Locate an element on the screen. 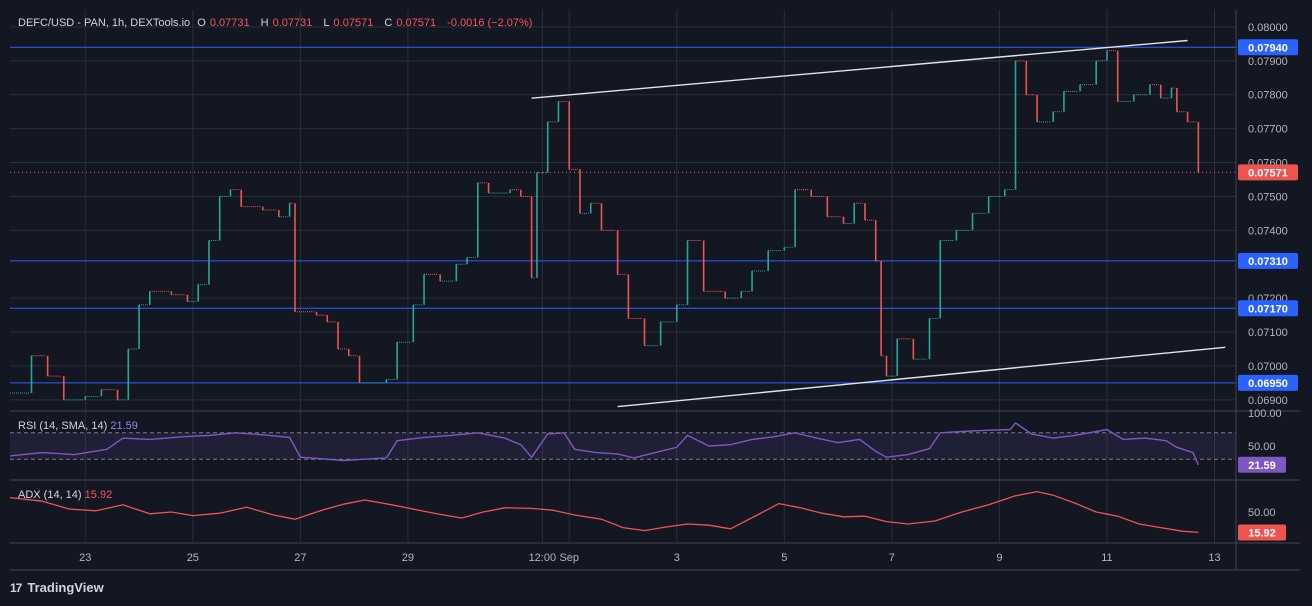 Image resolution: width=1312 pixels, height=606 pixels. rsi-title: RSI (14, SMA, 14) is located at coordinates (63, 426).